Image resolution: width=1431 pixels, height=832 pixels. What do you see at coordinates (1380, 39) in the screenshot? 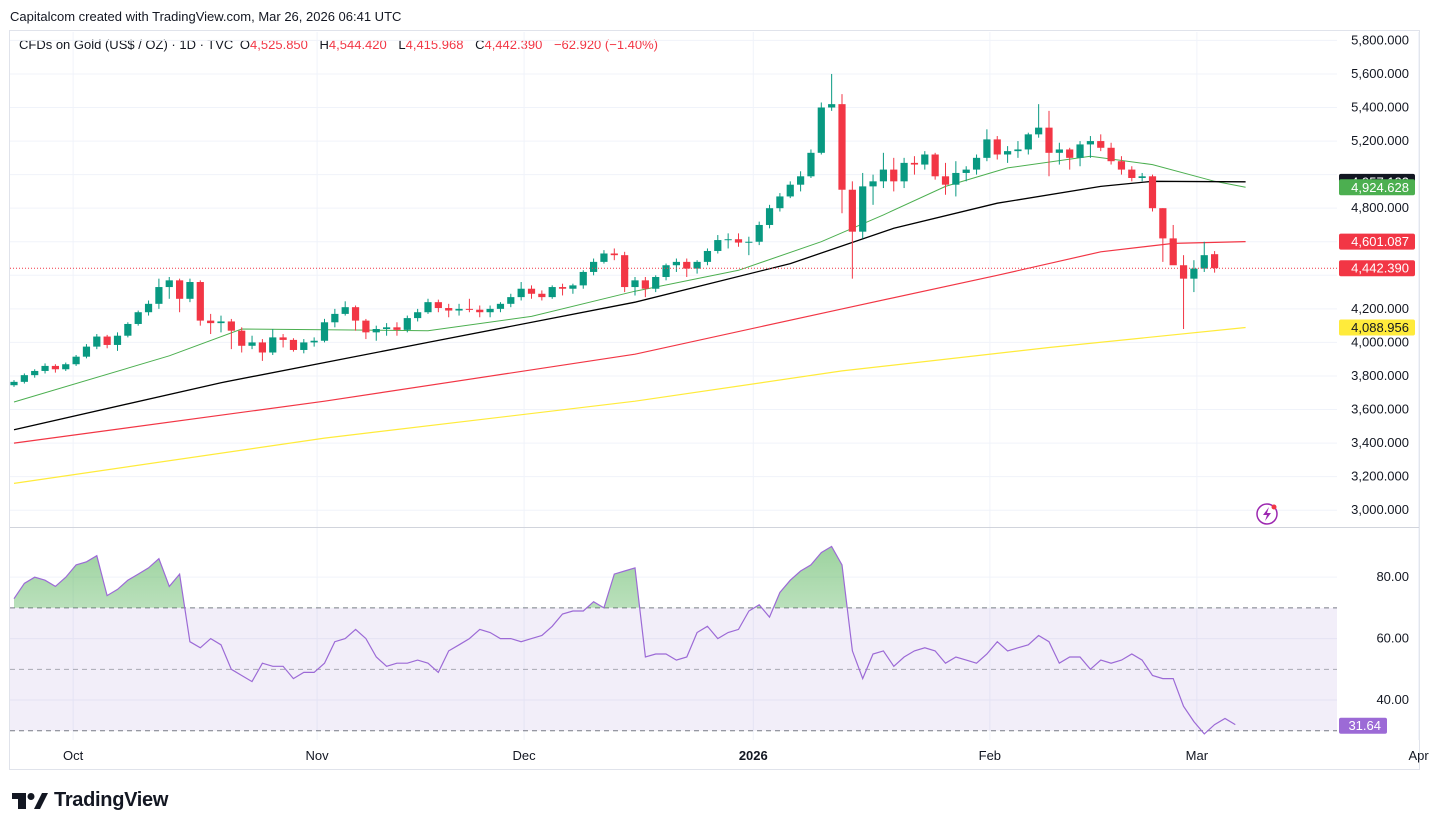
I see `price-tick-label: 5,800.000` at bounding box center [1380, 39].